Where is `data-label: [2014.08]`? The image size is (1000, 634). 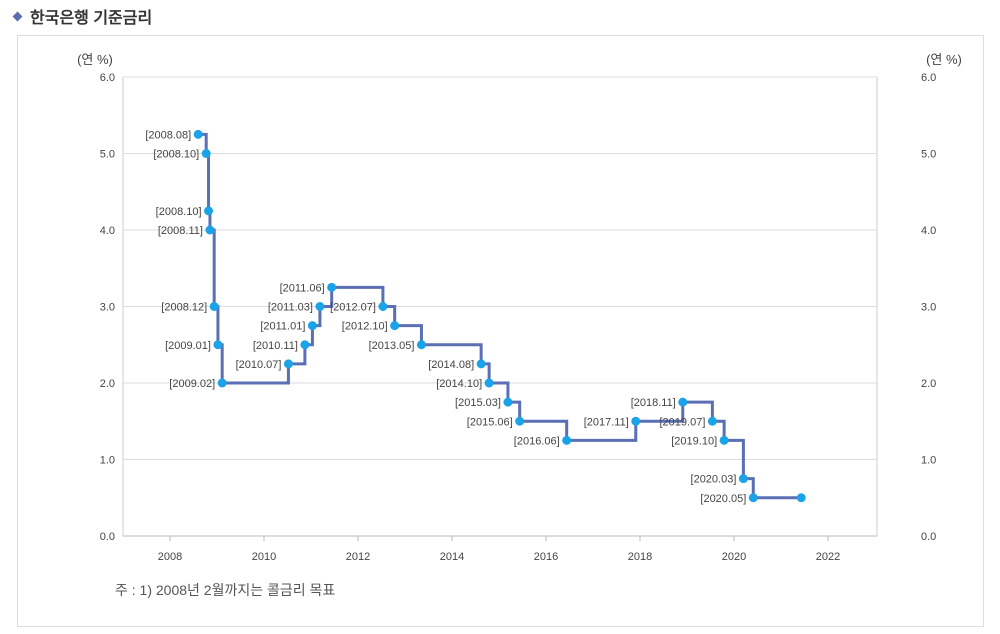
data-label: [2014.08] is located at coordinates (451, 365).